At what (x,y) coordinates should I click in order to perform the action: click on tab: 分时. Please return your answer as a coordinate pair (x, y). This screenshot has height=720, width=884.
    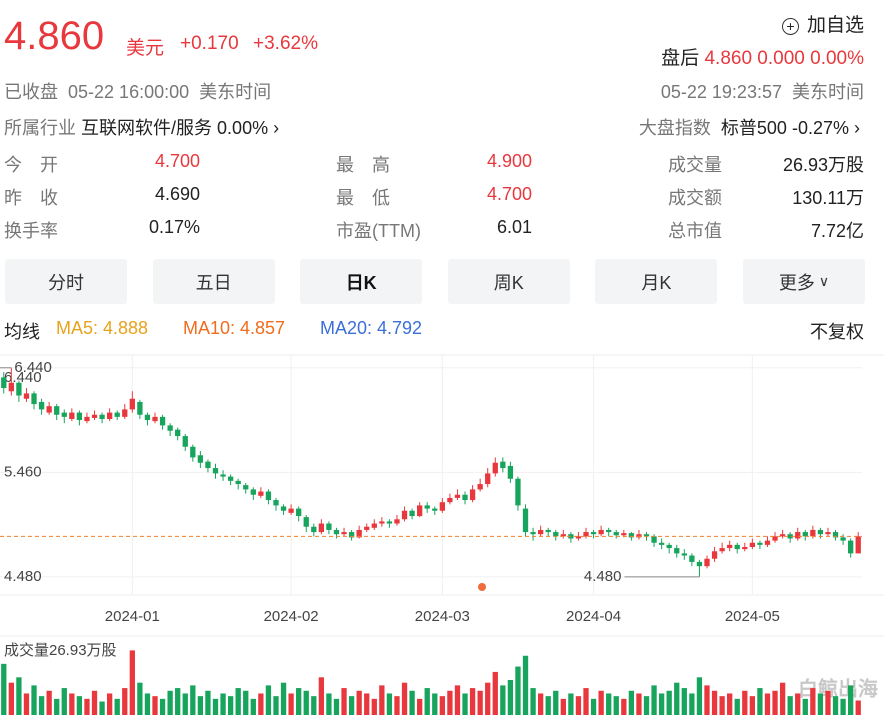
    Looking at the image, I should click on (66, 281).